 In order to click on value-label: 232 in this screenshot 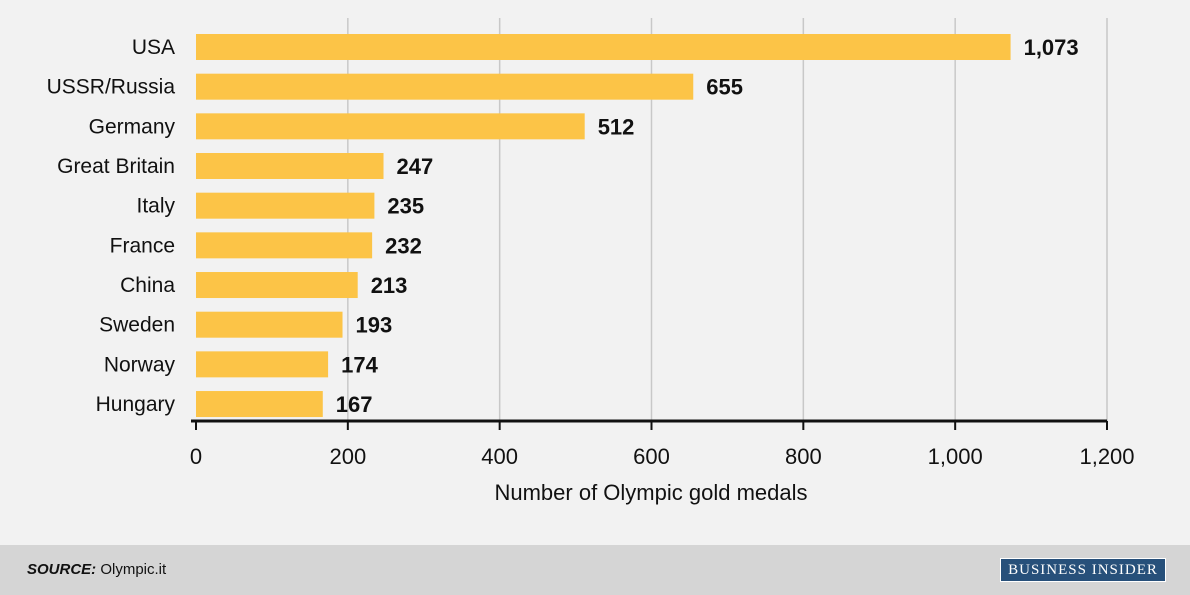, I will do `click(403, 245)`.